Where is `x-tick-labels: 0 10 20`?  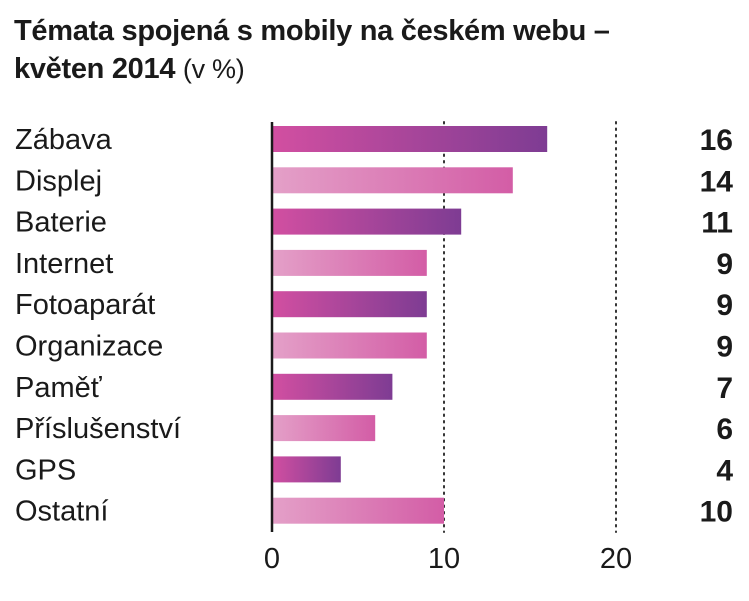
x-tick-labels: 0 10 20 is located at coordinates (448, 559).